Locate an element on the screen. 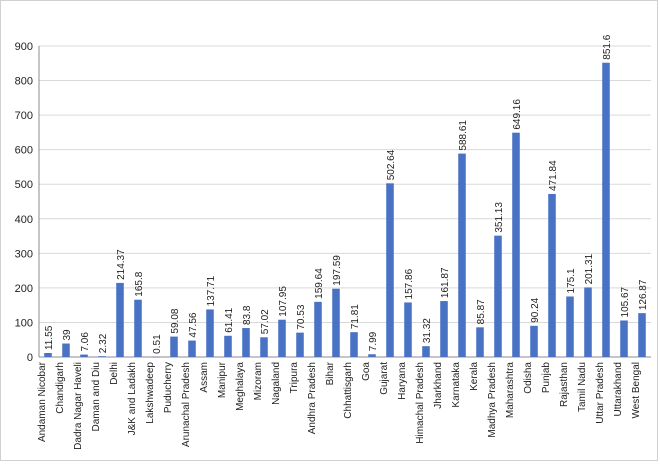  x-tick-label: Delhi is located at coordinates (114, 373).